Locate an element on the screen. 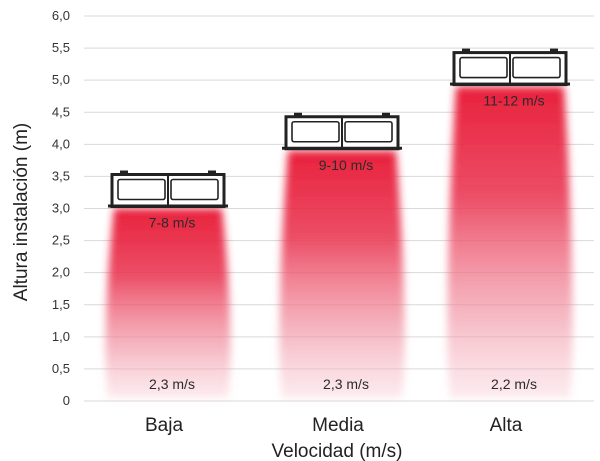 The image size is (600, 461). top-speed-label: 7-8 m/s is located at coordinates (172, 223).